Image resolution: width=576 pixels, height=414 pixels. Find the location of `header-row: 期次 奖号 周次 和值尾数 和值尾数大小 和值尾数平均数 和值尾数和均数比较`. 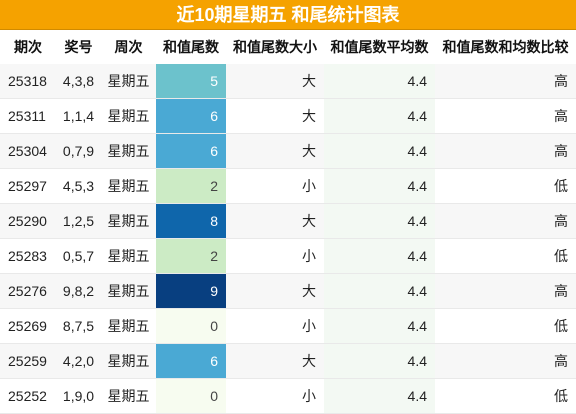

header-row: 期次 奖号 周次 和值尾数 和值尾数大小 和值尾数平均数 和值尾数和均数比较 is located at coordinates (288, 47).